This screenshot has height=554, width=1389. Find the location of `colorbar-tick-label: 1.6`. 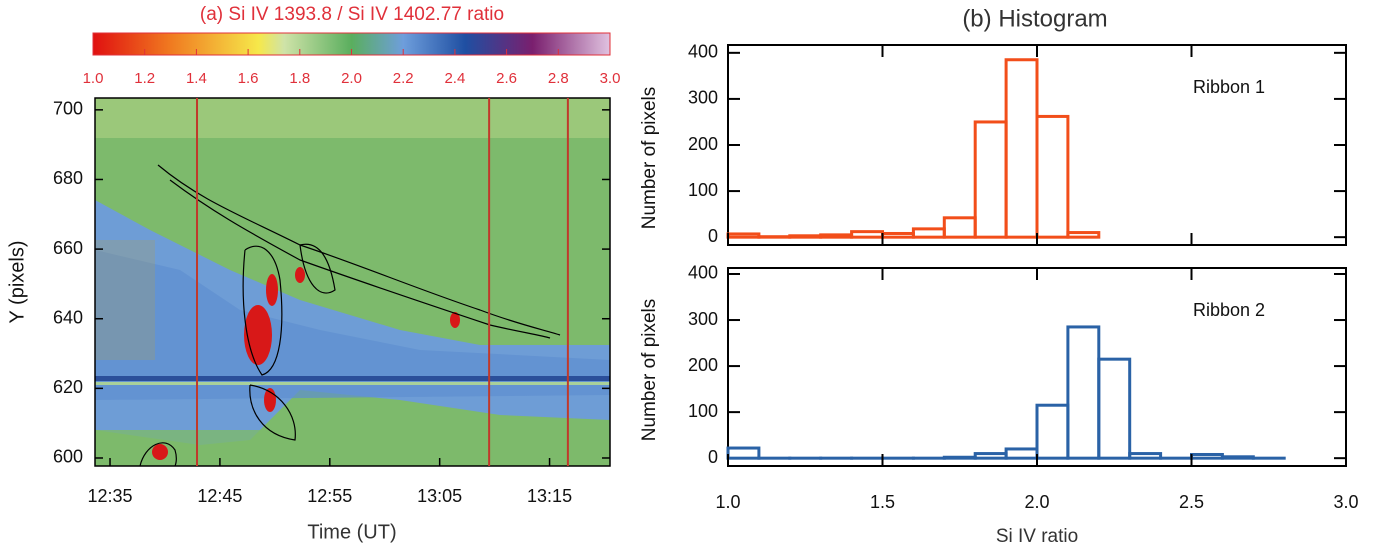

colorbar-tick-label: 1.6 is located at coordinates (248, 78).